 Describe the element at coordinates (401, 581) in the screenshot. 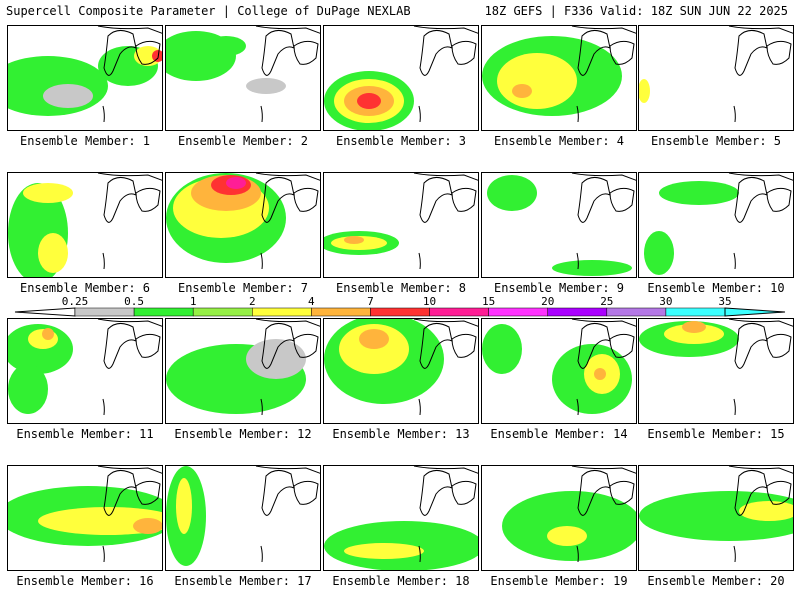

I see `ensemble-member-caption: Ensemble Member: 18` at that location.